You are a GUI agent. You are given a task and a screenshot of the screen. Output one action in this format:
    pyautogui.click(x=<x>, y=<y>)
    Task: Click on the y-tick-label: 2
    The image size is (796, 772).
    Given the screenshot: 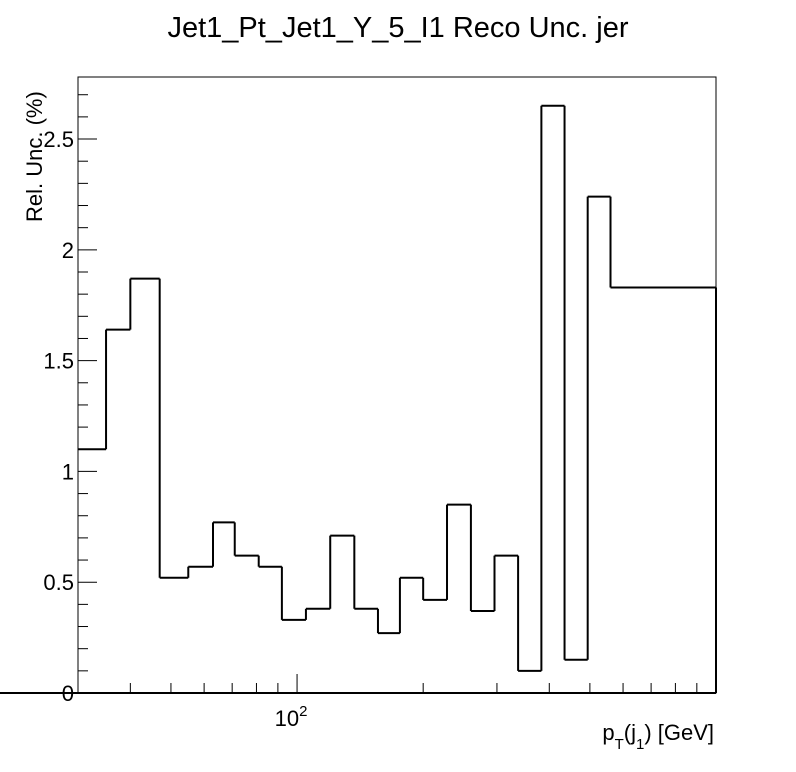 What is the action you would take?
    pyautogui.click(x=68, y=250)
    